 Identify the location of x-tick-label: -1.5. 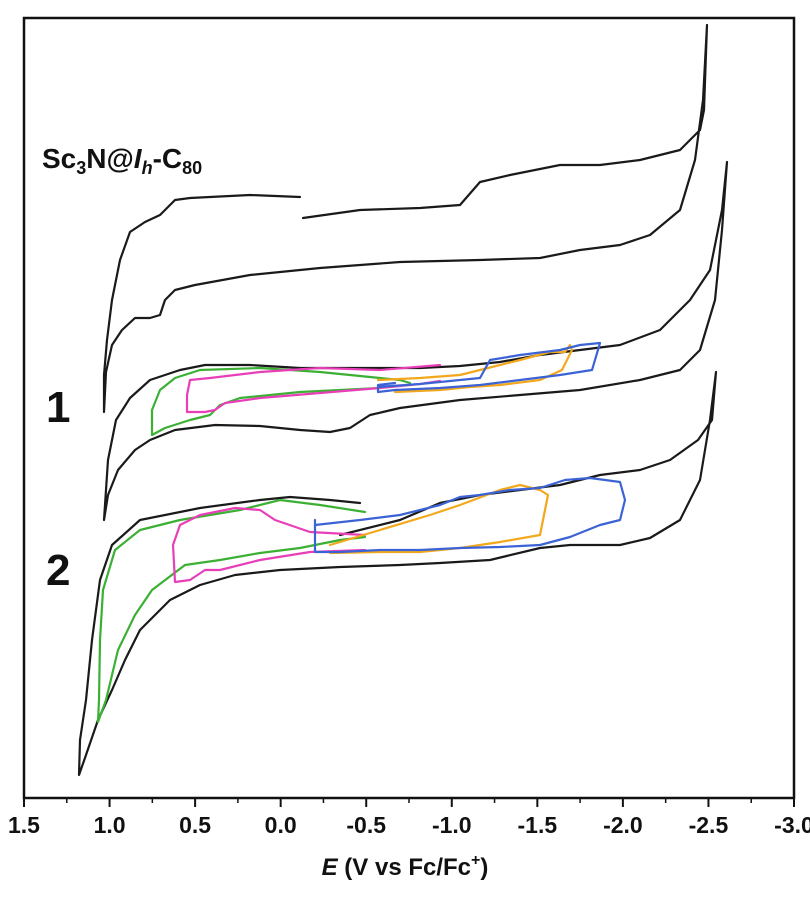
(538, 825).